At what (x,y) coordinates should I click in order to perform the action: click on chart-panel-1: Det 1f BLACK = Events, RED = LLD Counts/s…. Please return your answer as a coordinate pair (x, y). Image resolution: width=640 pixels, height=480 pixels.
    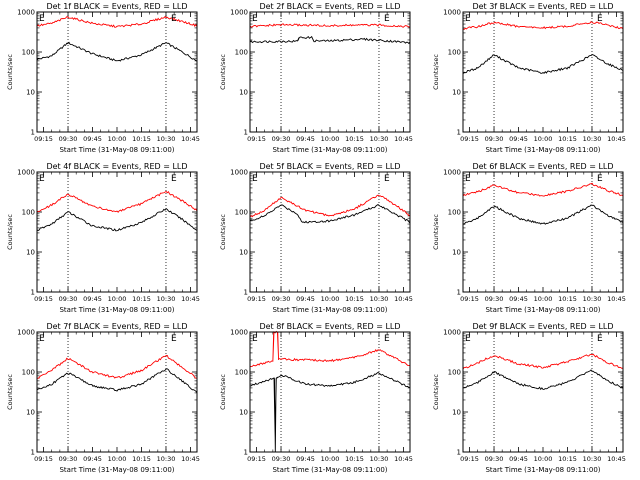
    Looking at the image, I should click on (103, 78).